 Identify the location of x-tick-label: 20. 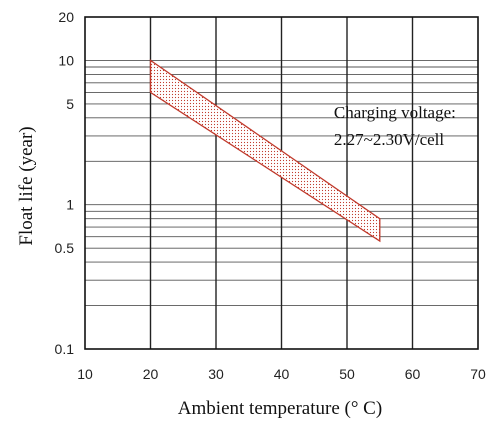
(151, 374).